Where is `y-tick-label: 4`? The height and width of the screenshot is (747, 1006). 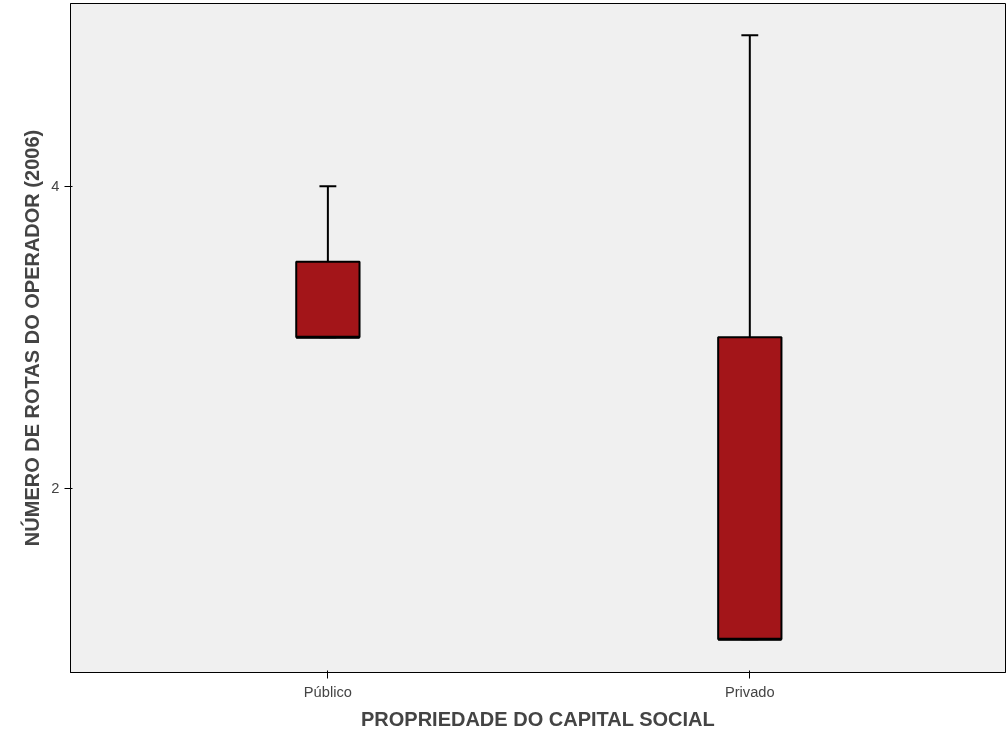
y-tick-label: 4 is located at coordinates (55, 186).